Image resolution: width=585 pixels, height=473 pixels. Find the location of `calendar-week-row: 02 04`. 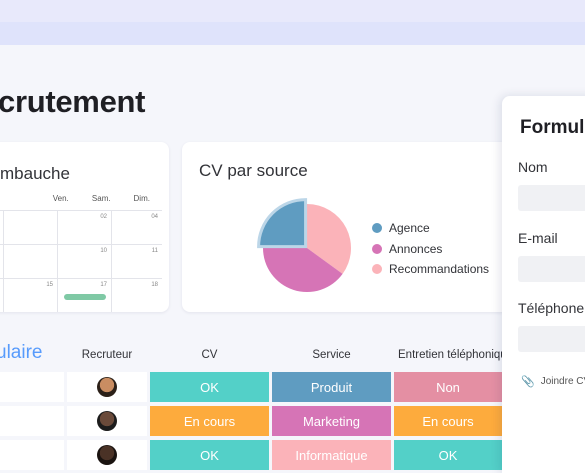

calendar-week-row: 02 04 is located at coordinates (81, 227).